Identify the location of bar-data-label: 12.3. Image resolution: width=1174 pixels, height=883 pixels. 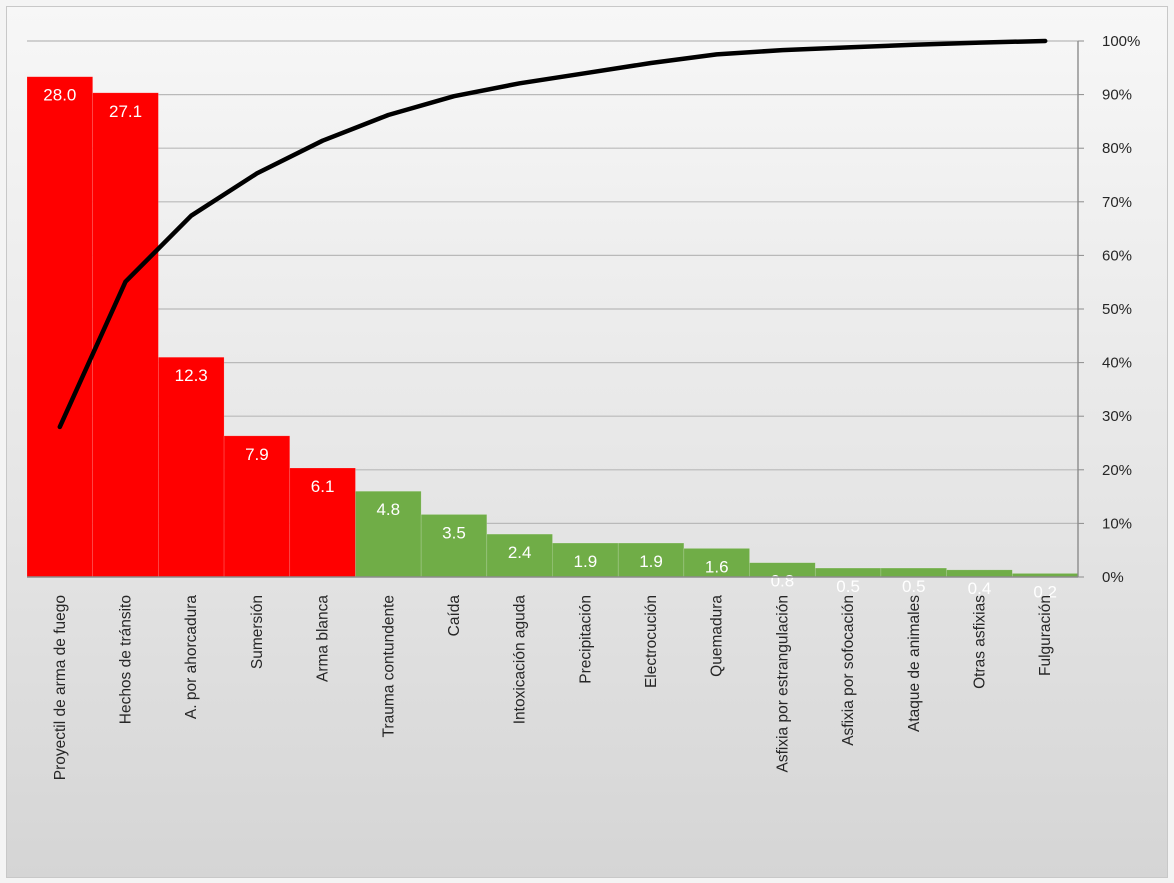
(191, 375).